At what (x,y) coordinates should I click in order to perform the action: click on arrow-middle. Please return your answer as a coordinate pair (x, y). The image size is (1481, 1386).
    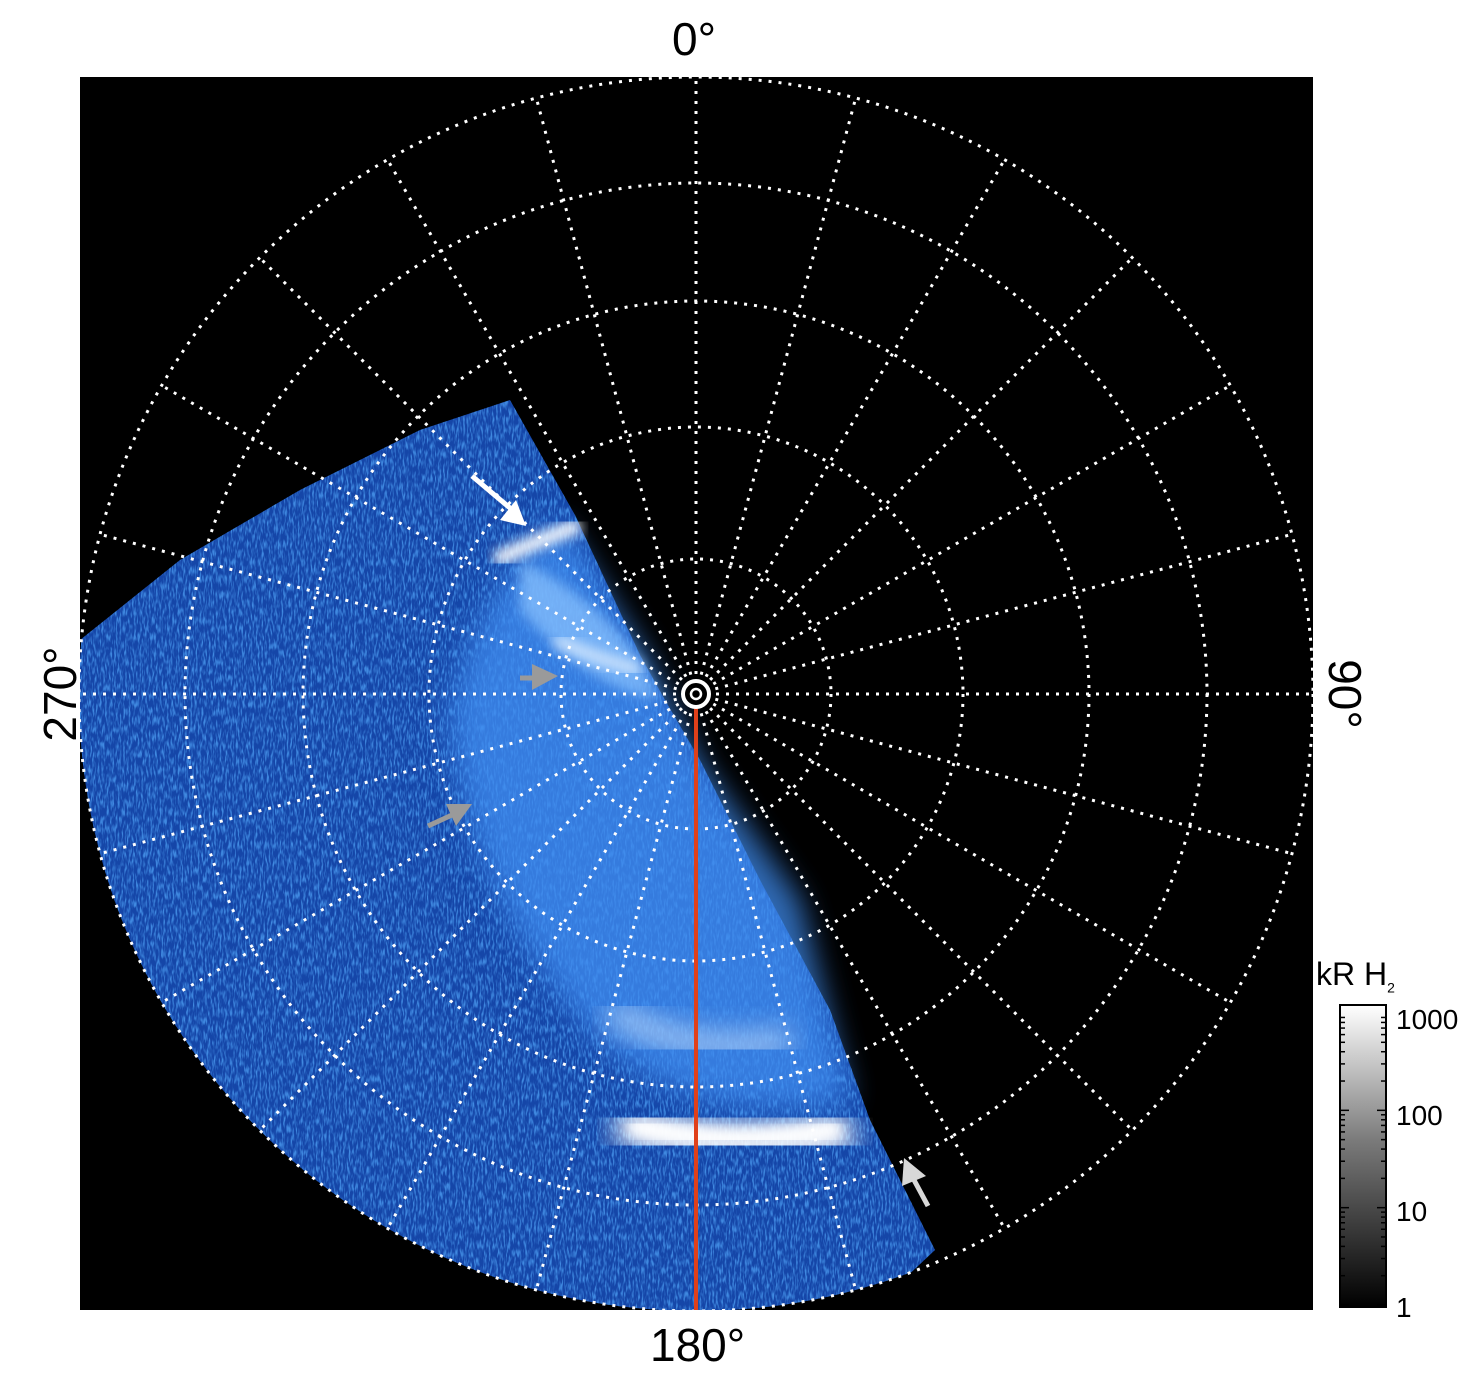
    Looking at the image, I should click on (539, 677).